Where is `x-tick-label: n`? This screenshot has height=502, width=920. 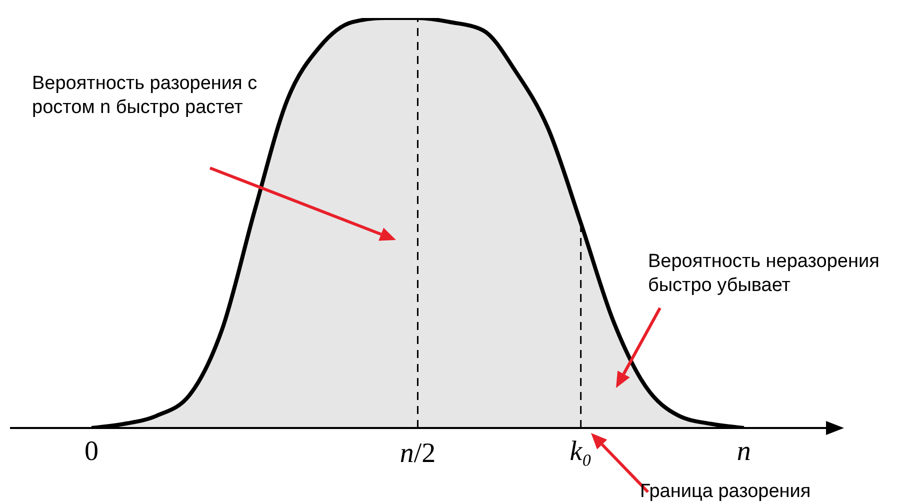 x-tick-label: n is located at coordinates (743, 451).